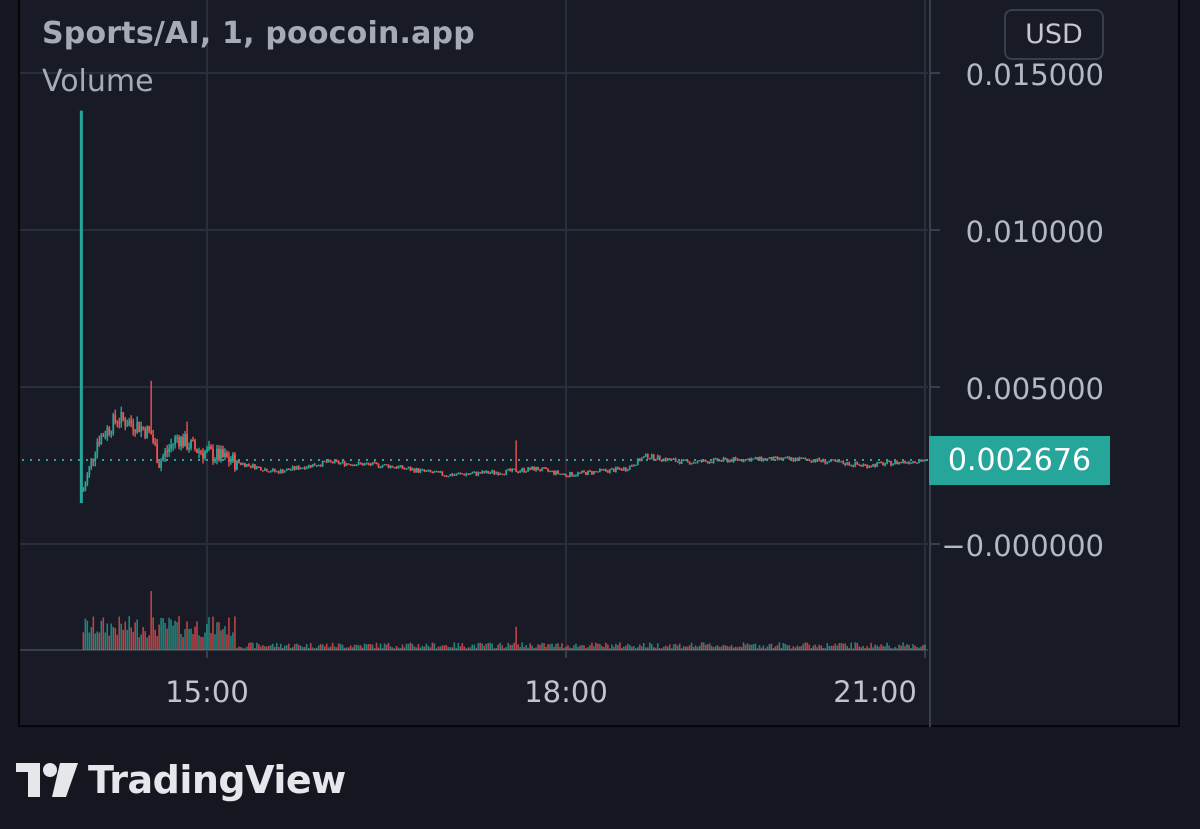 This screenshot has height=829, width=1200. What do you see at coordinates (181, 780) in the screenshot?
I see `tradingview-brand: TradingView` at bounding box center [181, 780].